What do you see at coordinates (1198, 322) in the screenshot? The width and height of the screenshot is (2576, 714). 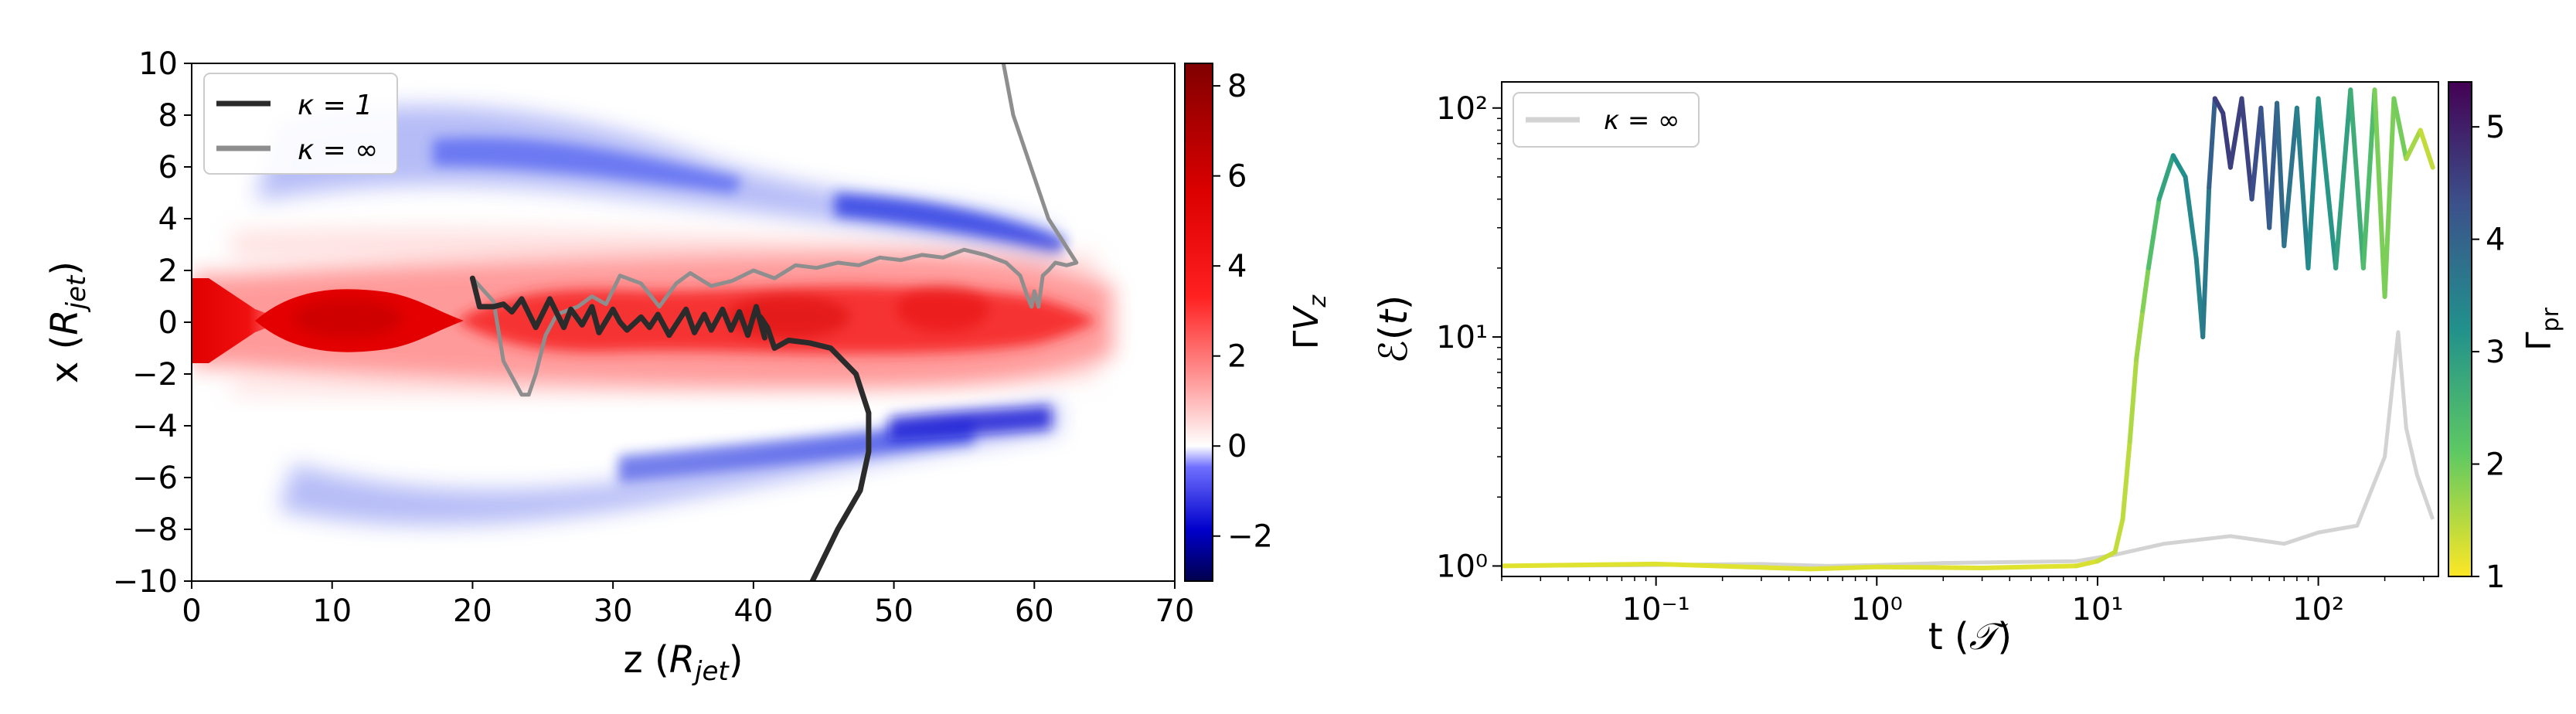 I see `left-colorbar` at bounding box center [1198, 322].